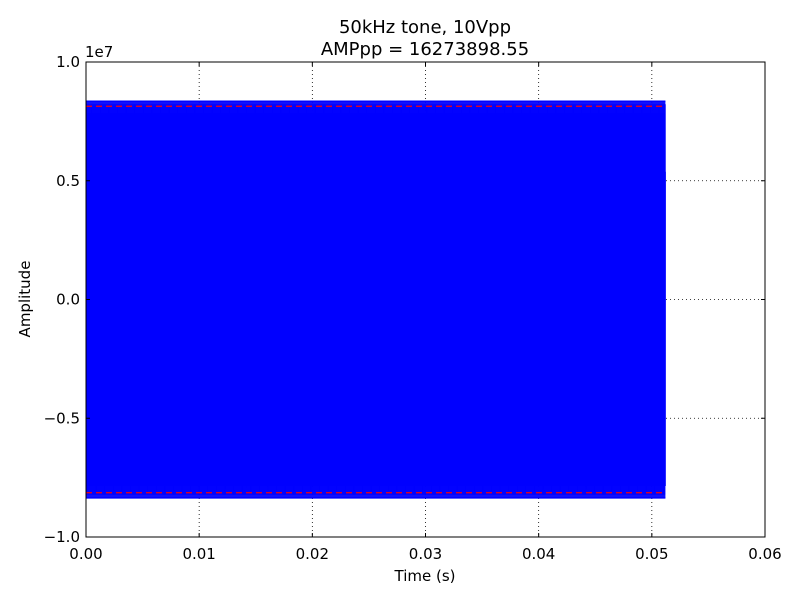 The image size is (800, 600). Describe the element at coordinates (68, 181) in the screenshot. I see `y-tick-label: 0.5` at that location.